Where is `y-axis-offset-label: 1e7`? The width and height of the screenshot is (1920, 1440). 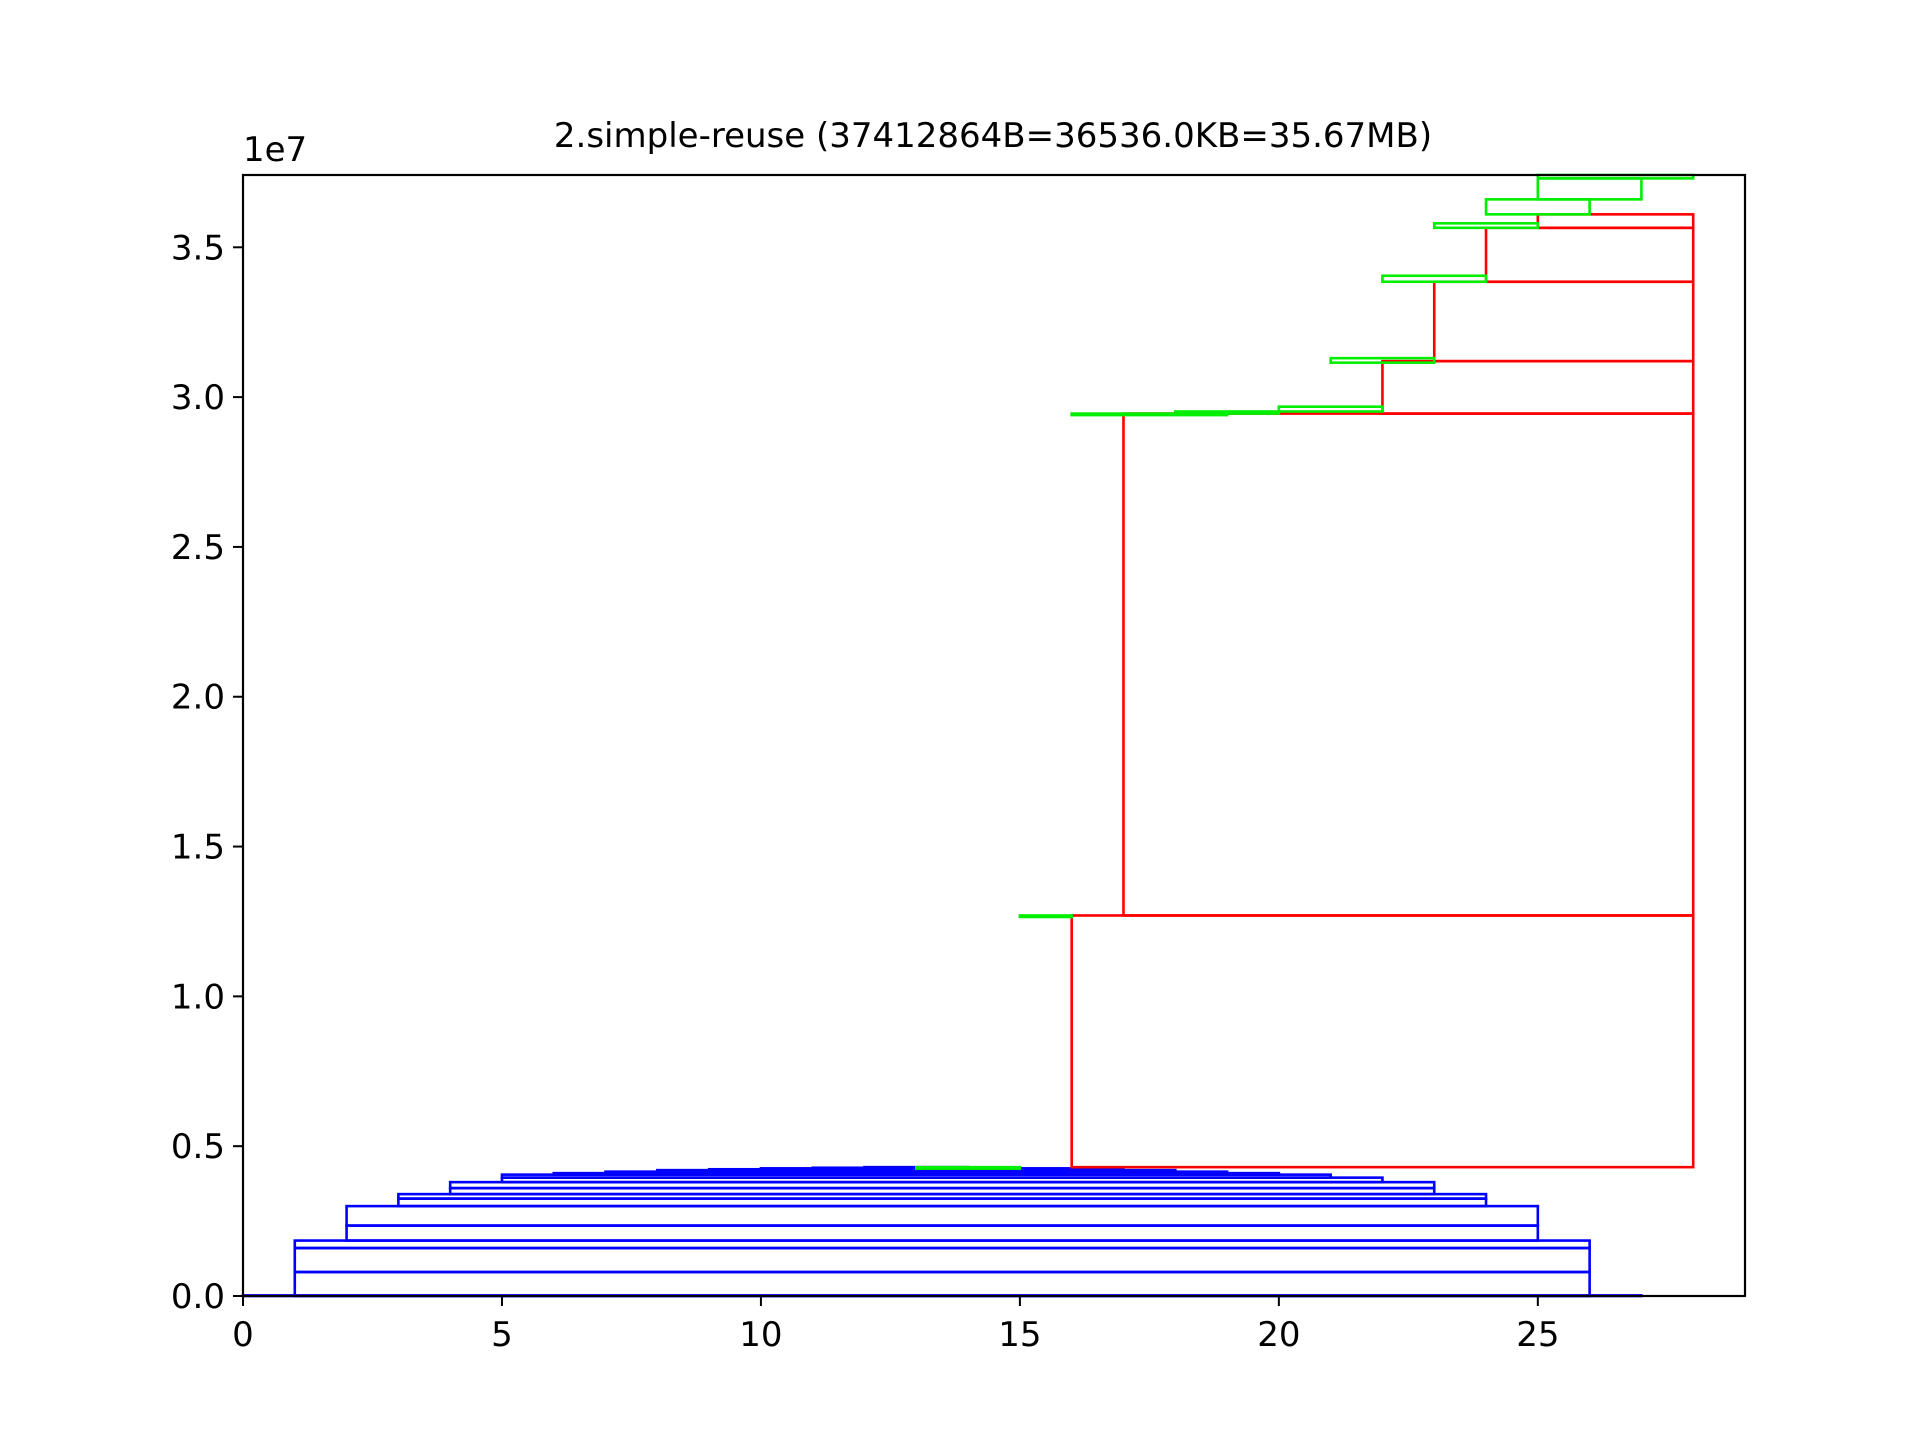 y-axis-offset-label: 1e7 is located at coordinates (275, 150).